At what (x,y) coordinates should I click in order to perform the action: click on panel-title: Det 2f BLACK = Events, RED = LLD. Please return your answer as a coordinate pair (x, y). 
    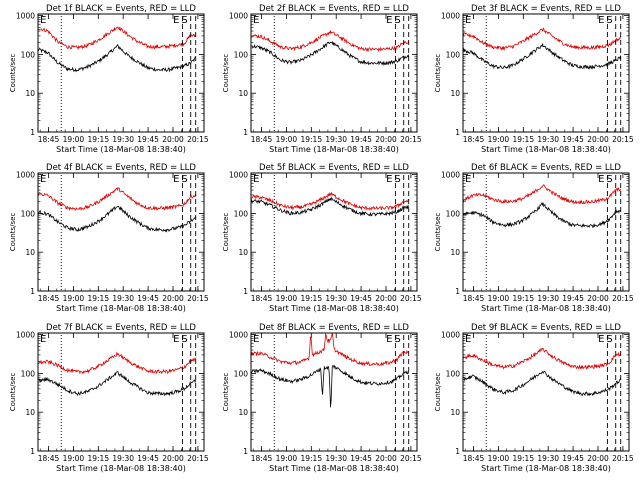
    Looking at the image, I should click on (334, 9).